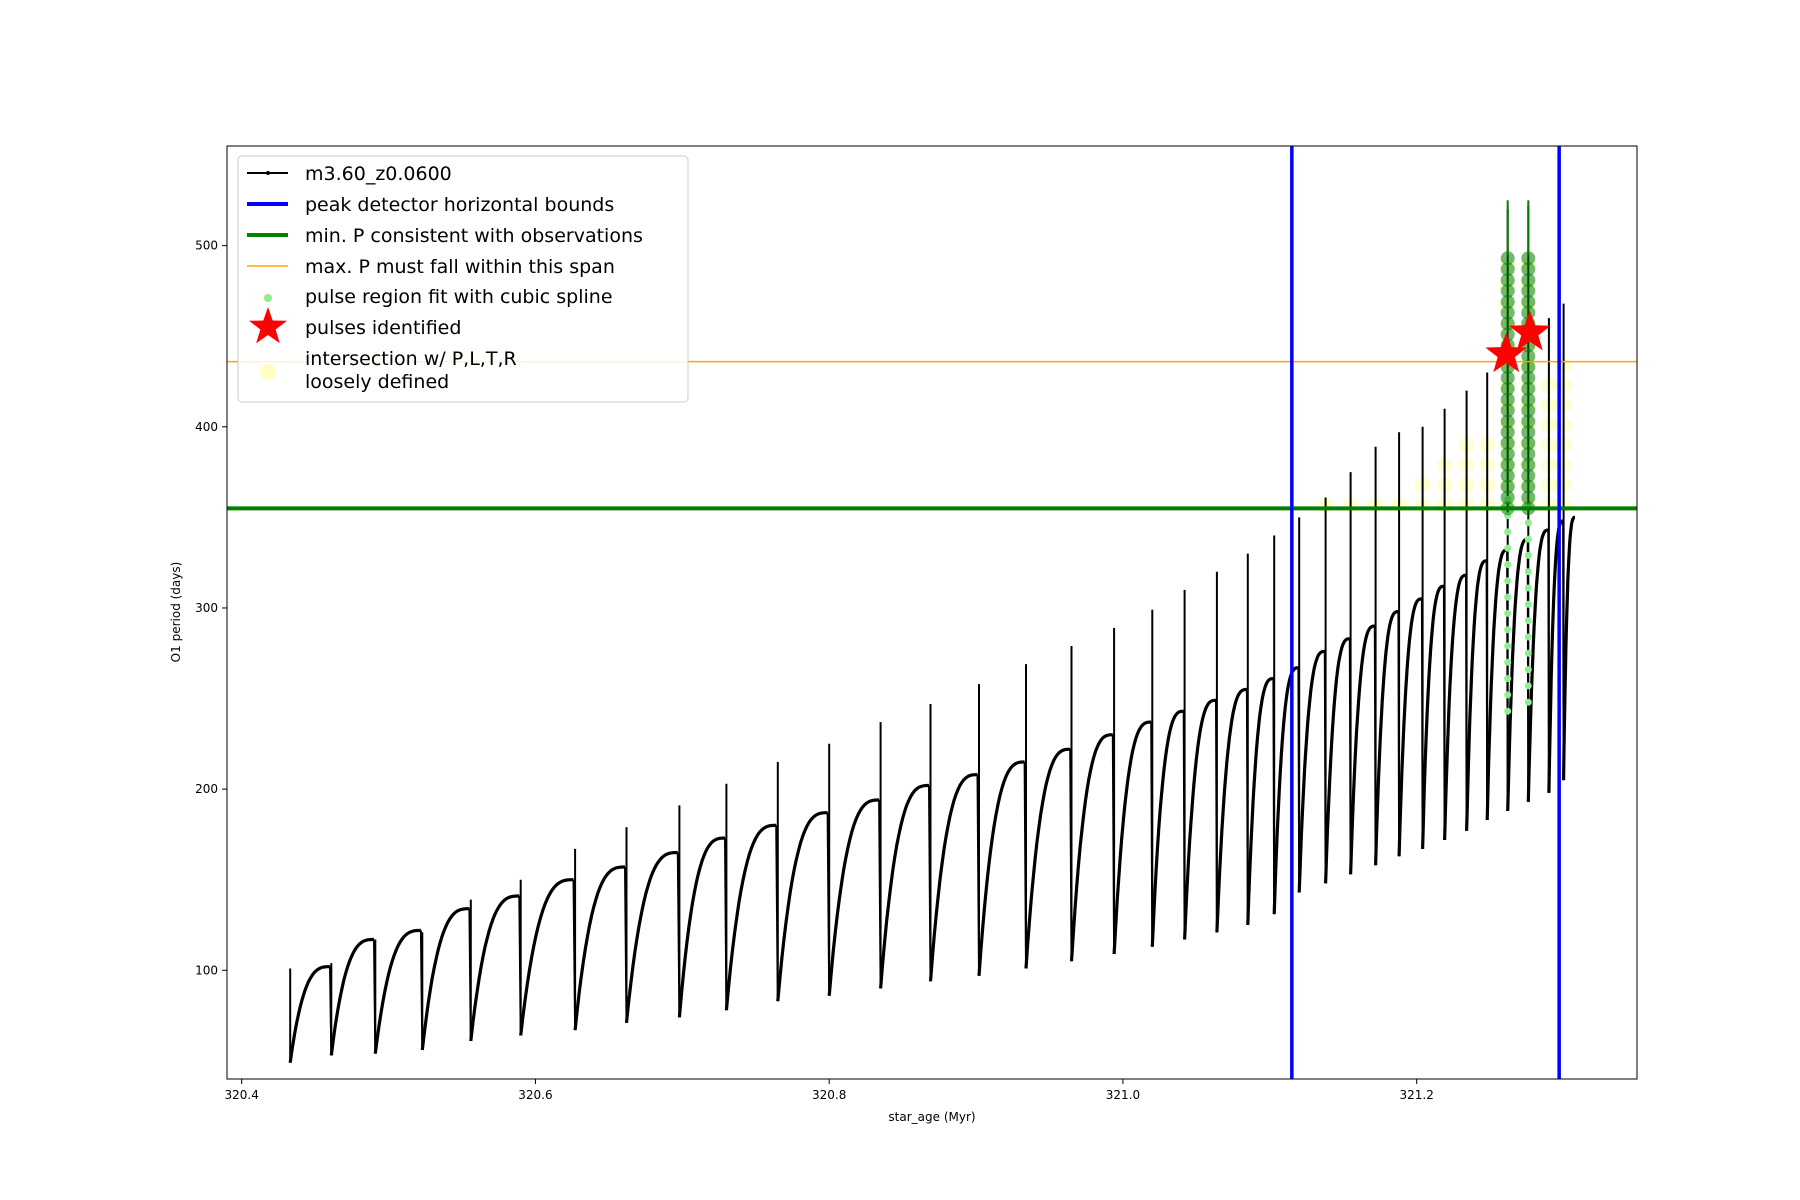 The image size is (1800, 1200). Describe the element at coordinates (206, 789) in the screenshot. I see `y-tick-label: 200` at that location.